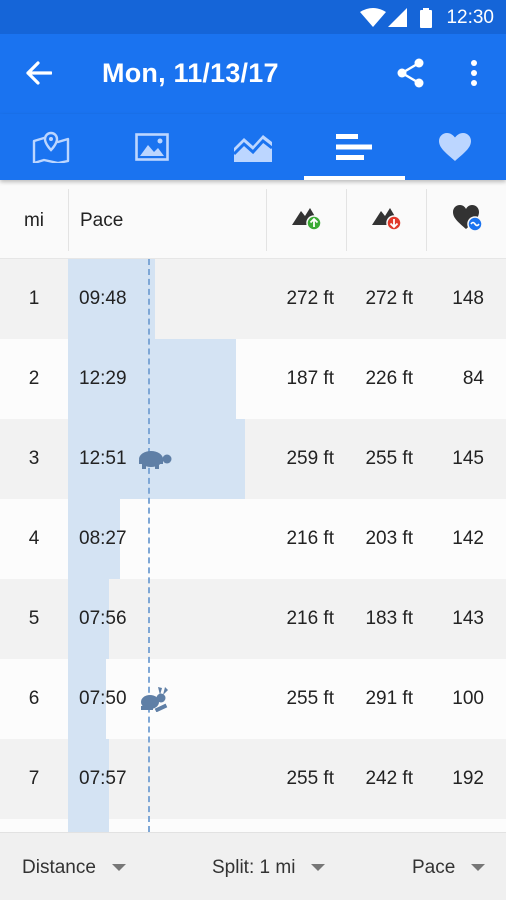 The height and width of the screenshot is (900, 506). Describe the element at coordinates (154, 701) in the screenshot. I see `rabbit-icon` at that location.